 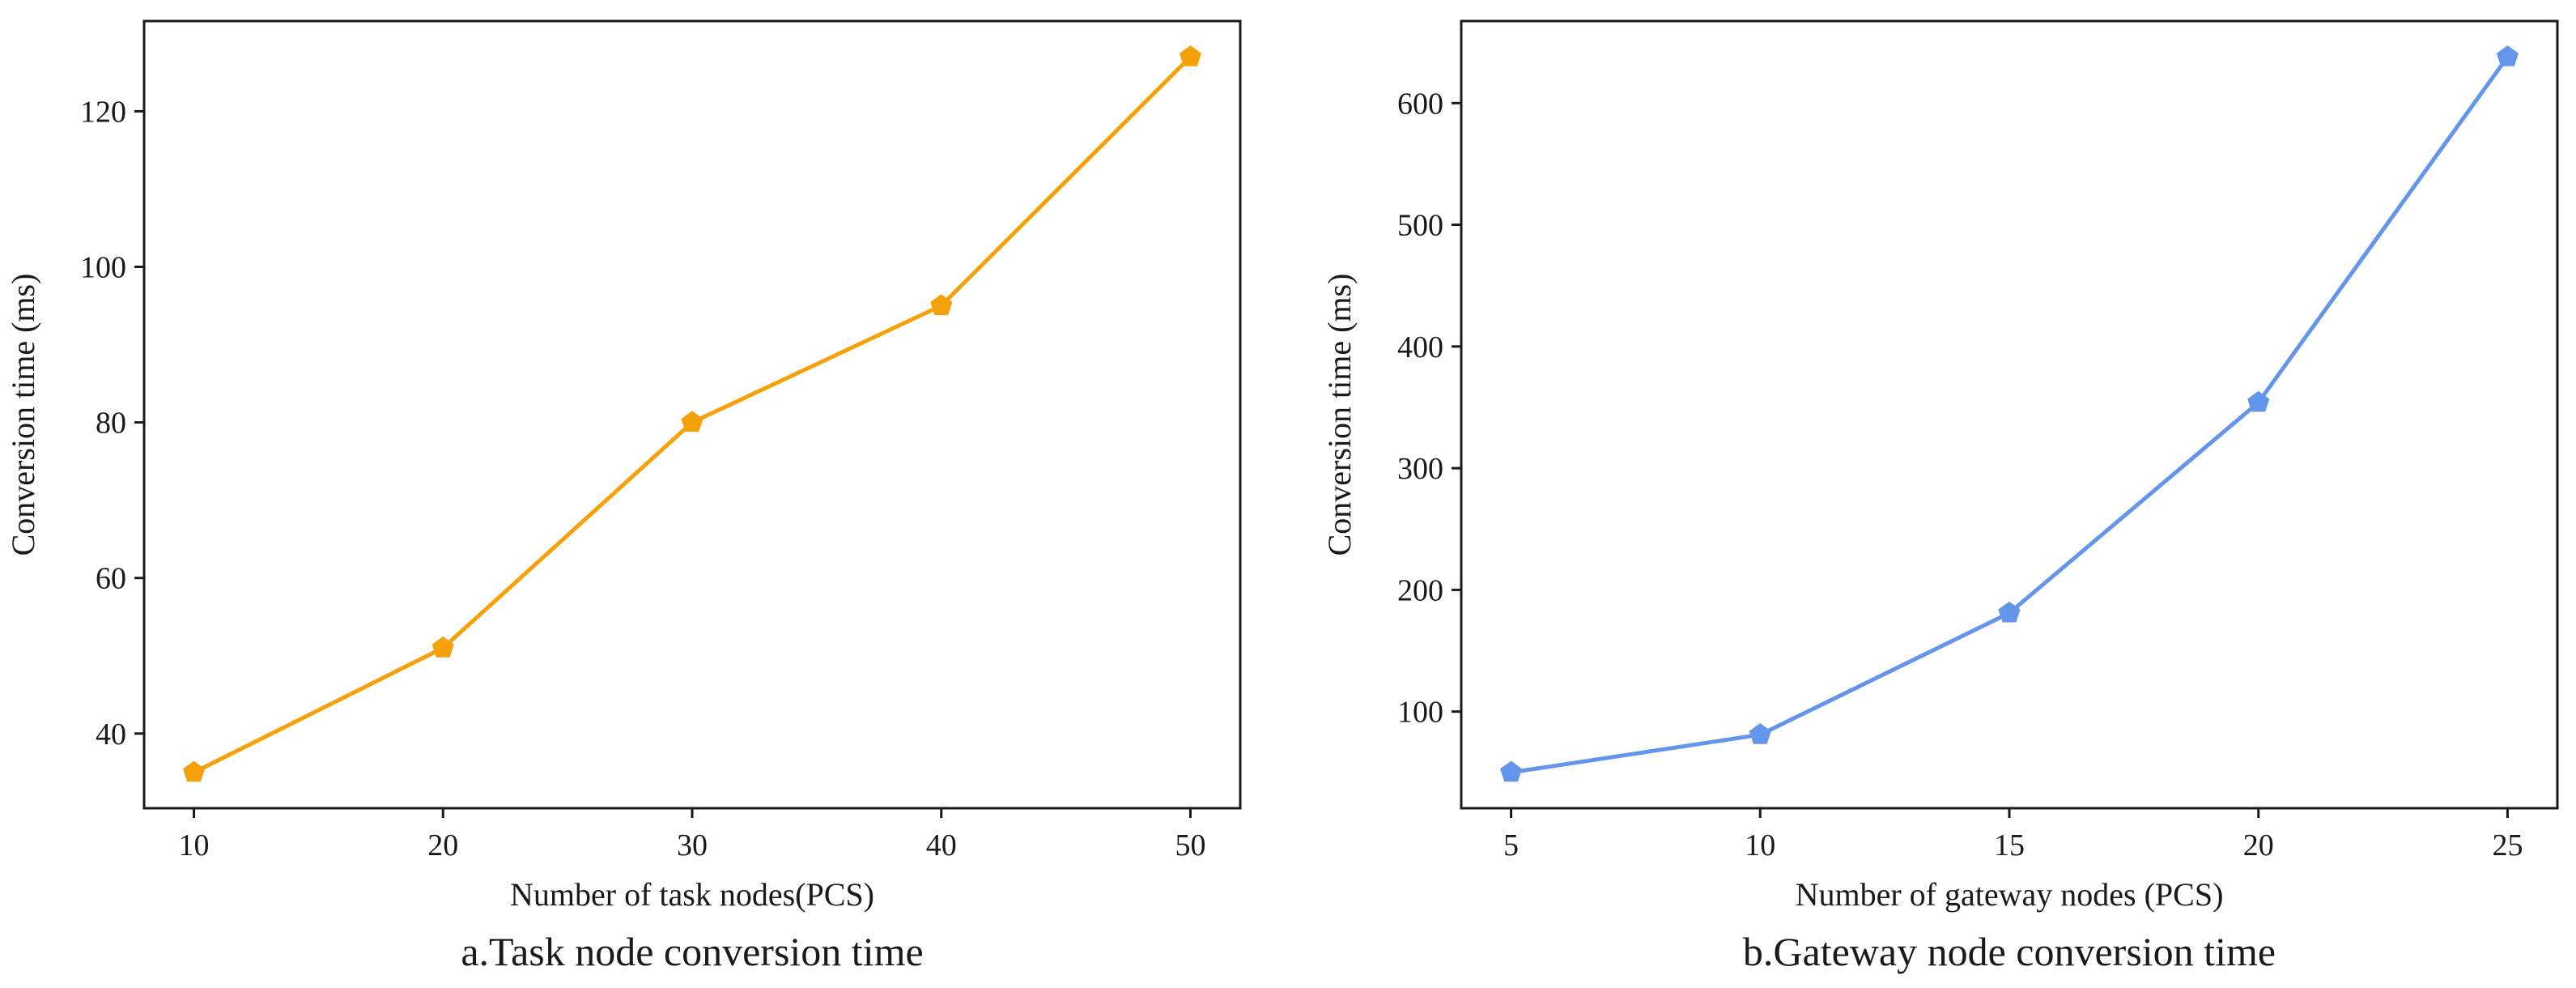 I want to click on x-tick-label-b: 5, so click(x=1511, y=845).